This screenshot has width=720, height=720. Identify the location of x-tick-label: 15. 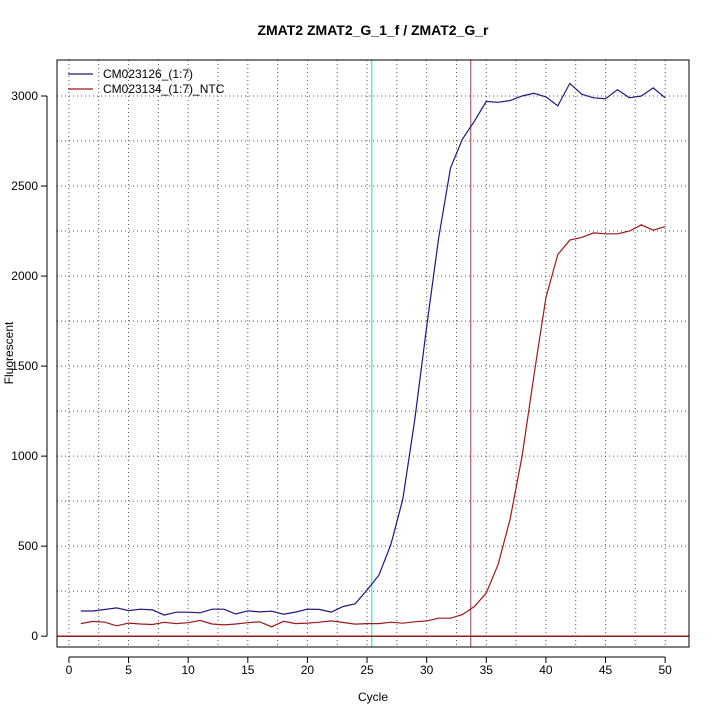
(248, 670).